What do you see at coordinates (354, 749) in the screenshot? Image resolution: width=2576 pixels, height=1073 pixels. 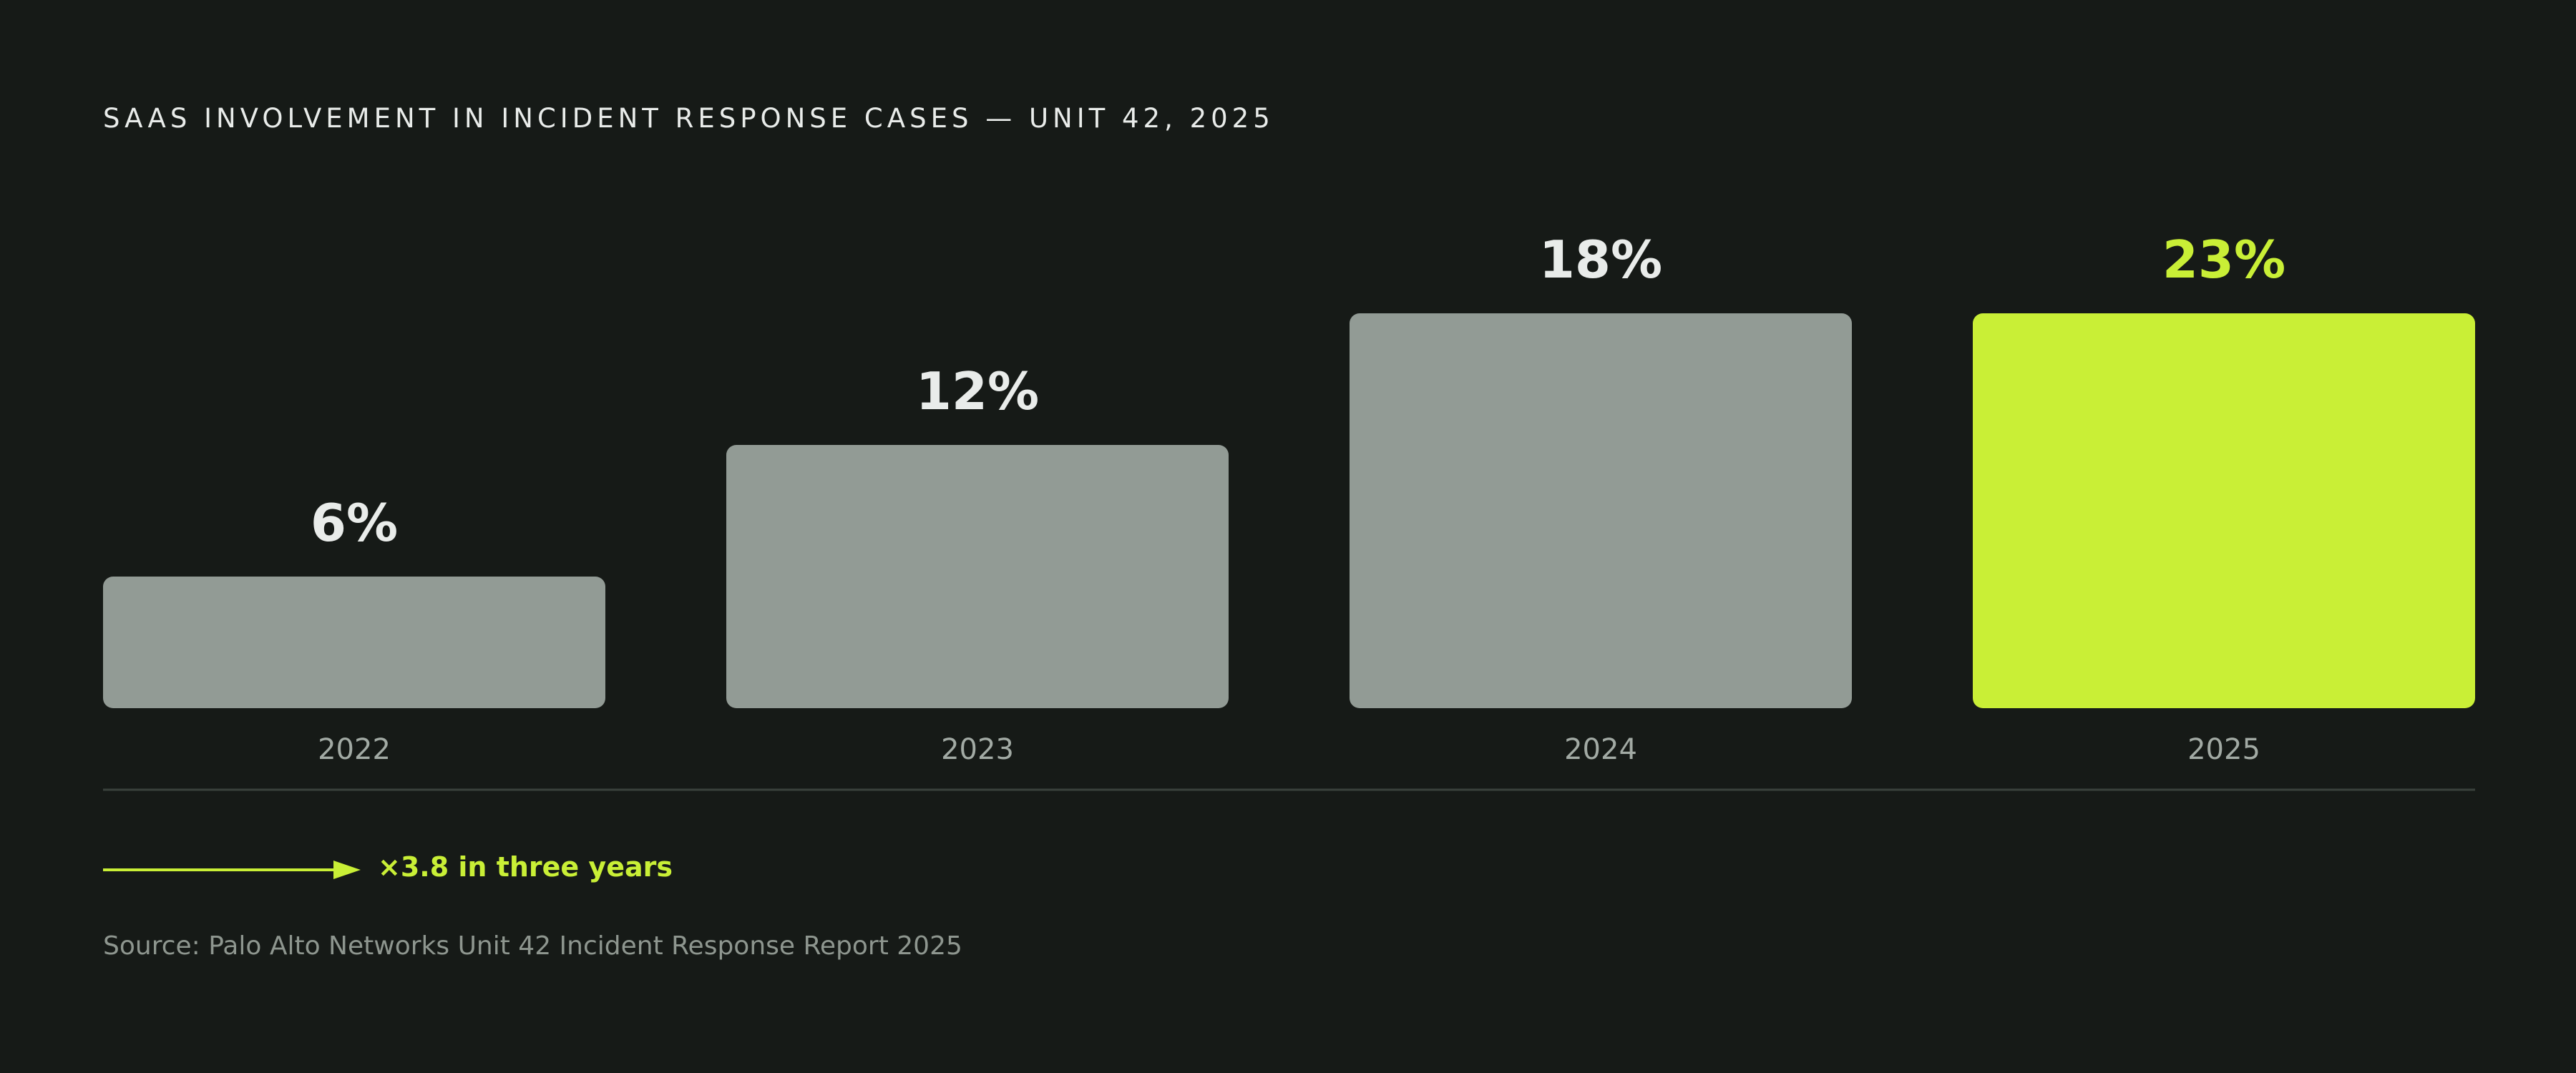 I see `category-label-2022: 2022` at bounding box center [354, 749].